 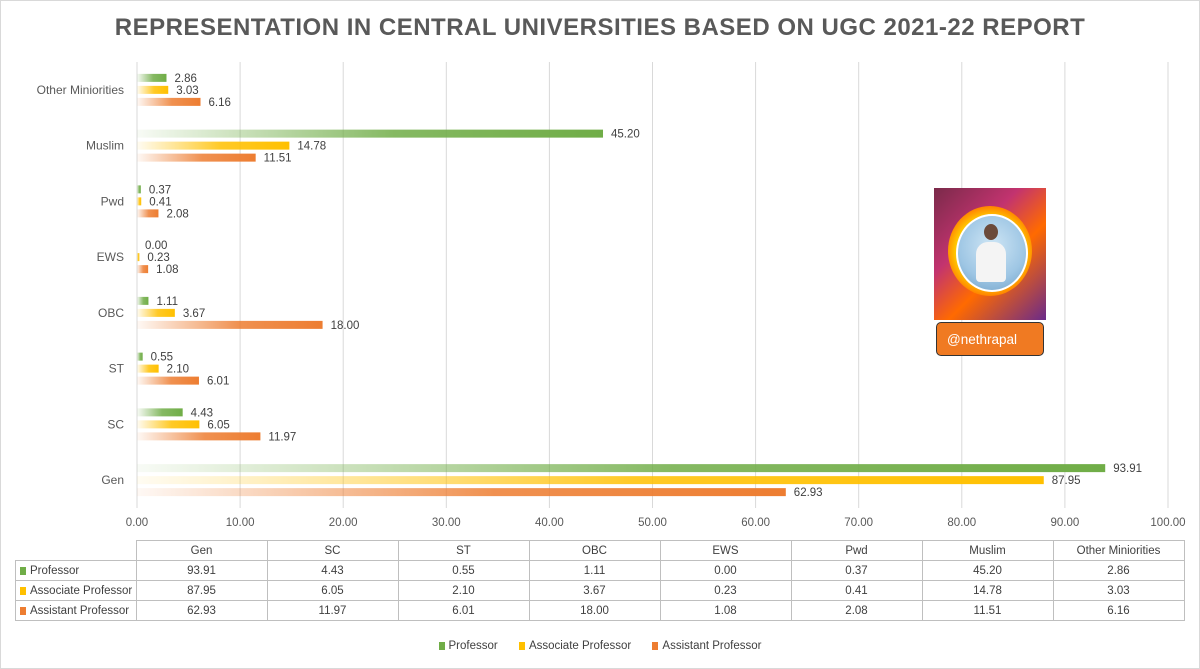 What do you see at coordinates (594, 590) in the screenshot?
I see `table-cell: 3.67` at bounding box center [594, 590].